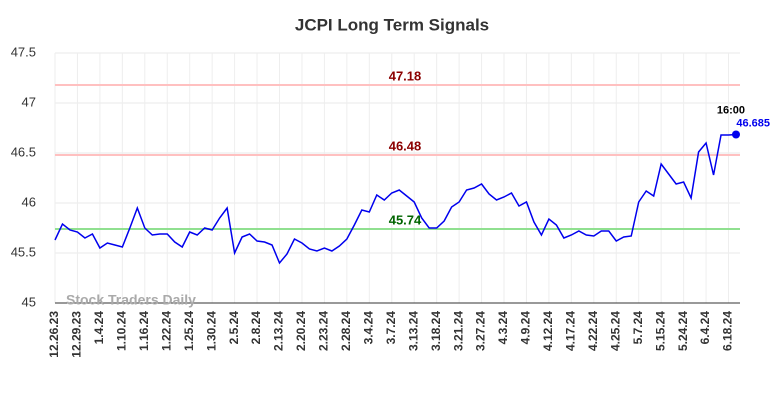  Describe the element at coordinates (256, 328) in the screenshot. I see `x-tick-label: 2.8.24` at that location.